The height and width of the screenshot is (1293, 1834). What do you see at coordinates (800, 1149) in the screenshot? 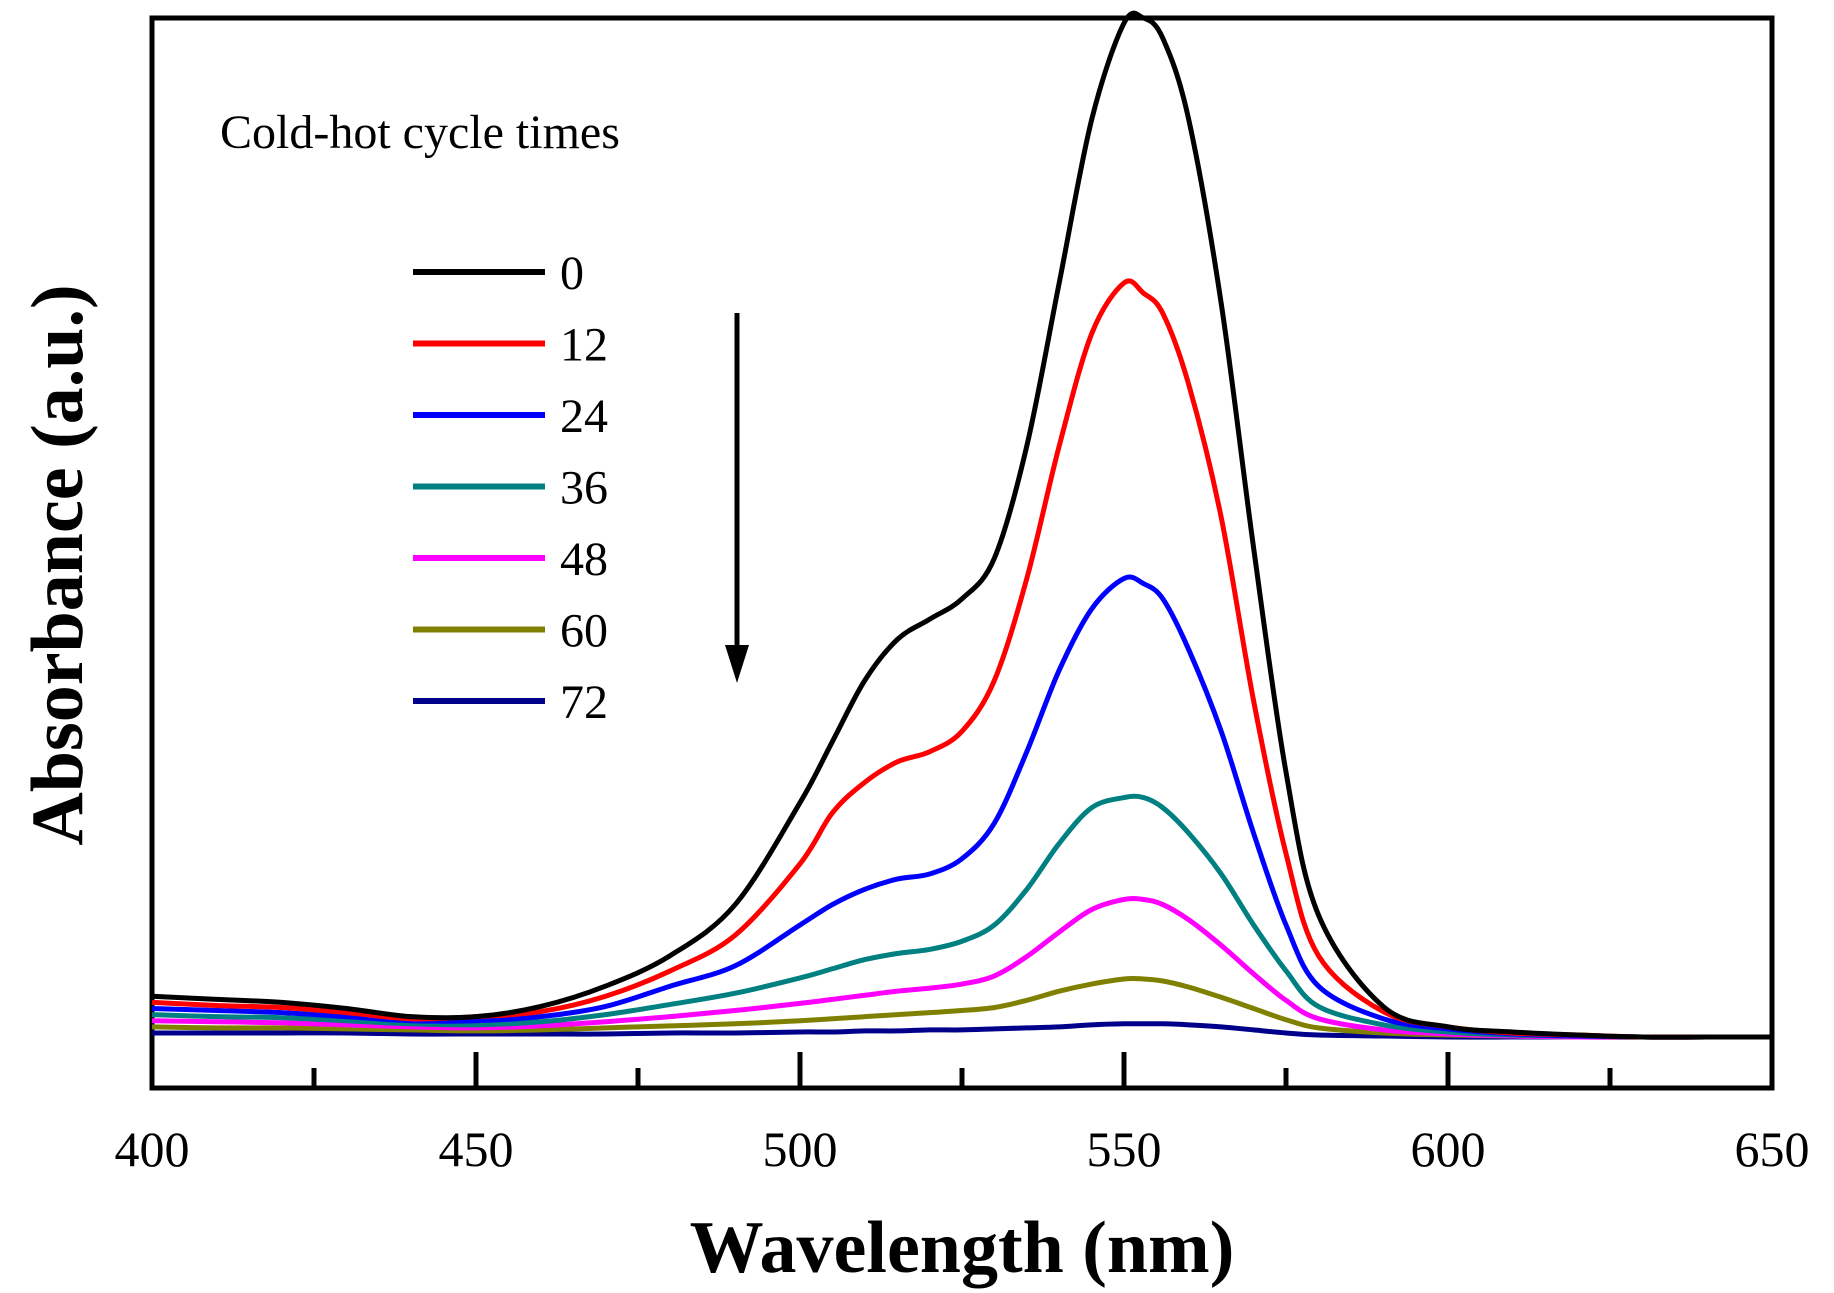
I see `x-tick-label: 500` at bounding box center [800, 1149].